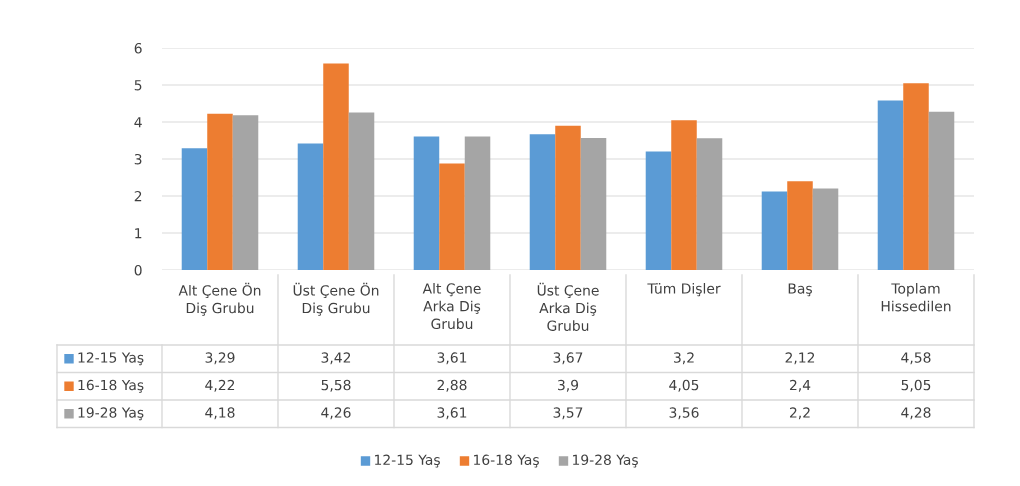 The height and width of the screenshot is (486, 1020). What do you see at coordinates (568, 358) in the screenshot?
I see `data-label: 3,67` at bounding box center [568, 358].